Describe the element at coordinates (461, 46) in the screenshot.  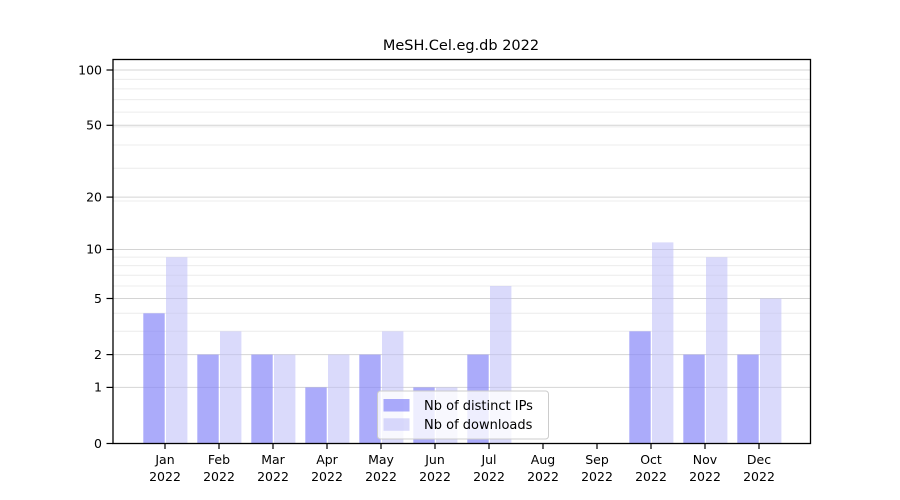
I see `chart-title: MeSH.Cel.eg.db 2022` at that location.